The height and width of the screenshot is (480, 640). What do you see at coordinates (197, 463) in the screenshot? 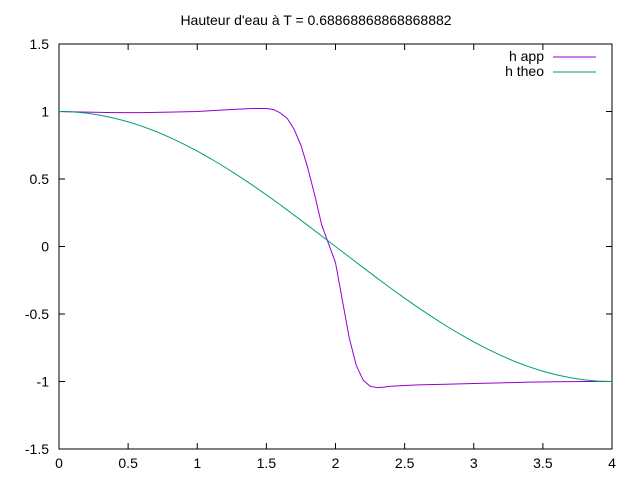
I see `x-tick-label: 1` at bounding box center [197, 463].